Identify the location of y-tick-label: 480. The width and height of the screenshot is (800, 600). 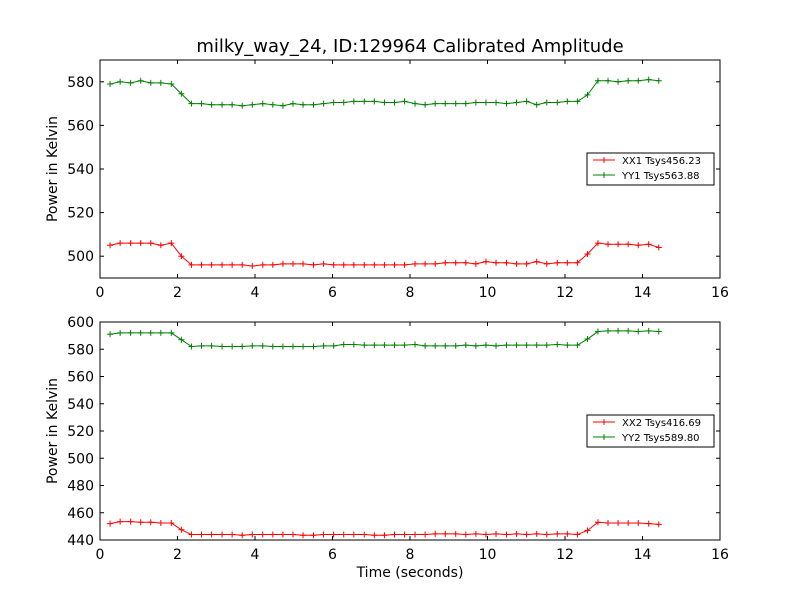
(80, 487).